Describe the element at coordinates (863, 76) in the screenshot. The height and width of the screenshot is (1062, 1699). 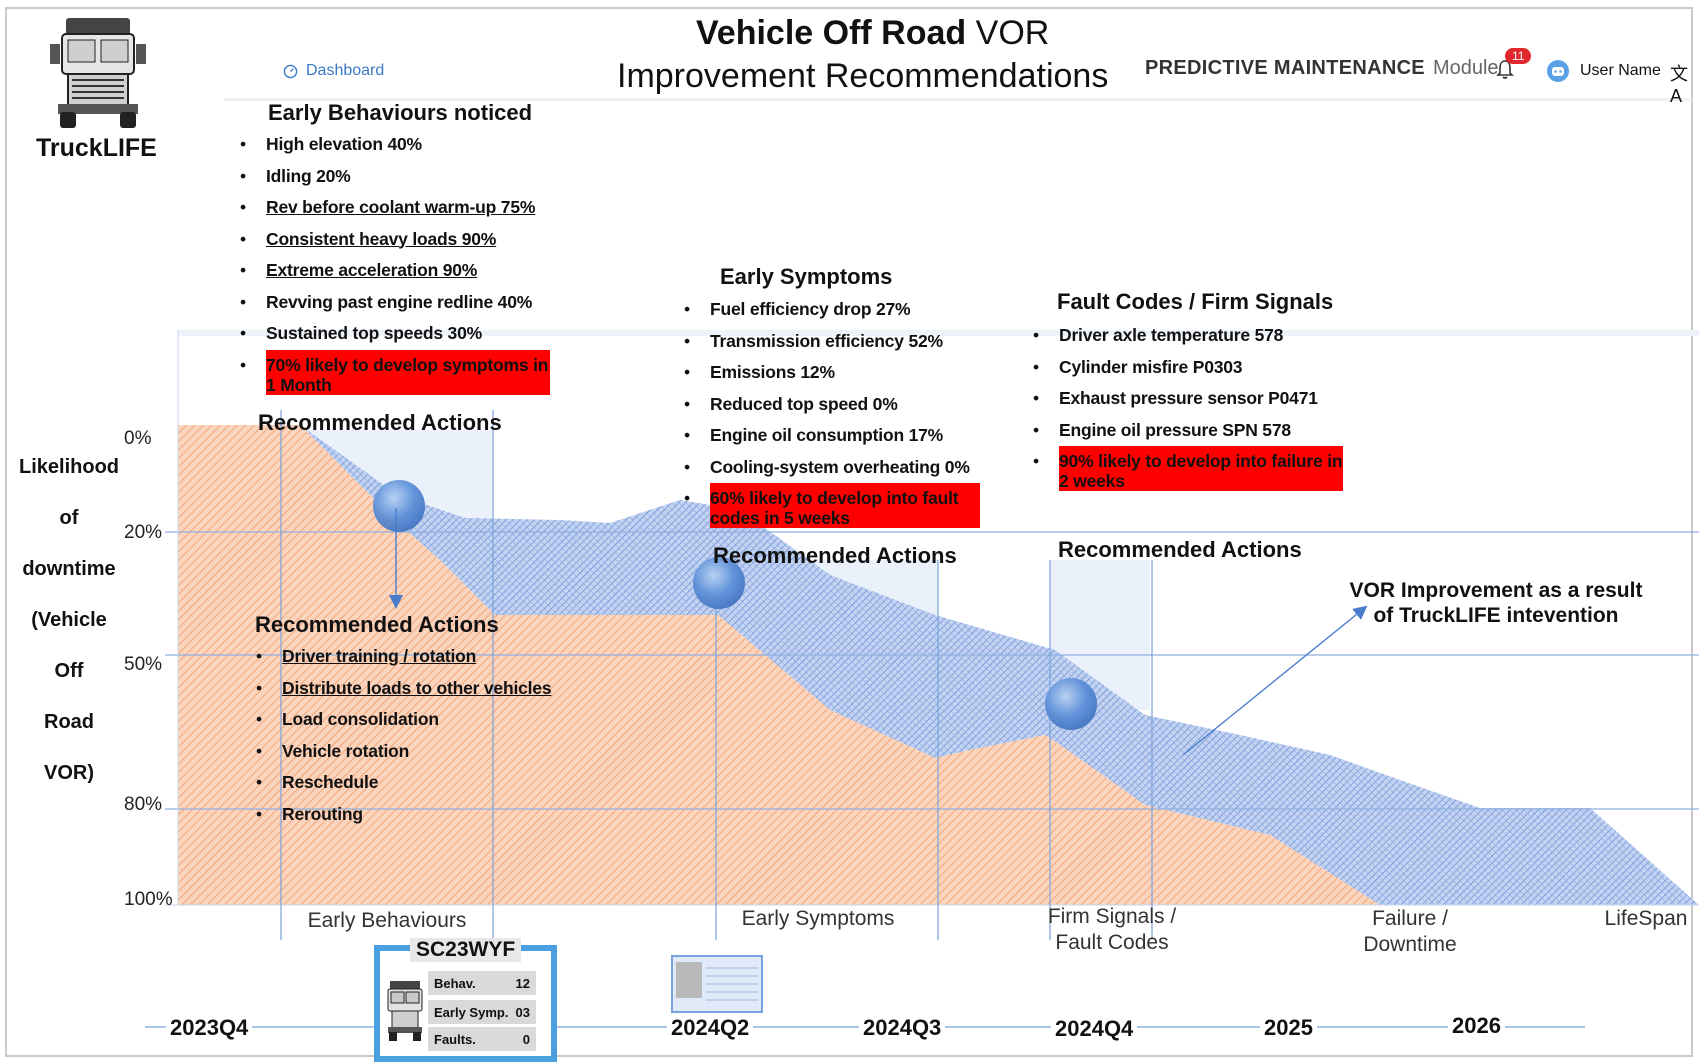
I see `page-subtitle: Improvement Recommendations` at that location.